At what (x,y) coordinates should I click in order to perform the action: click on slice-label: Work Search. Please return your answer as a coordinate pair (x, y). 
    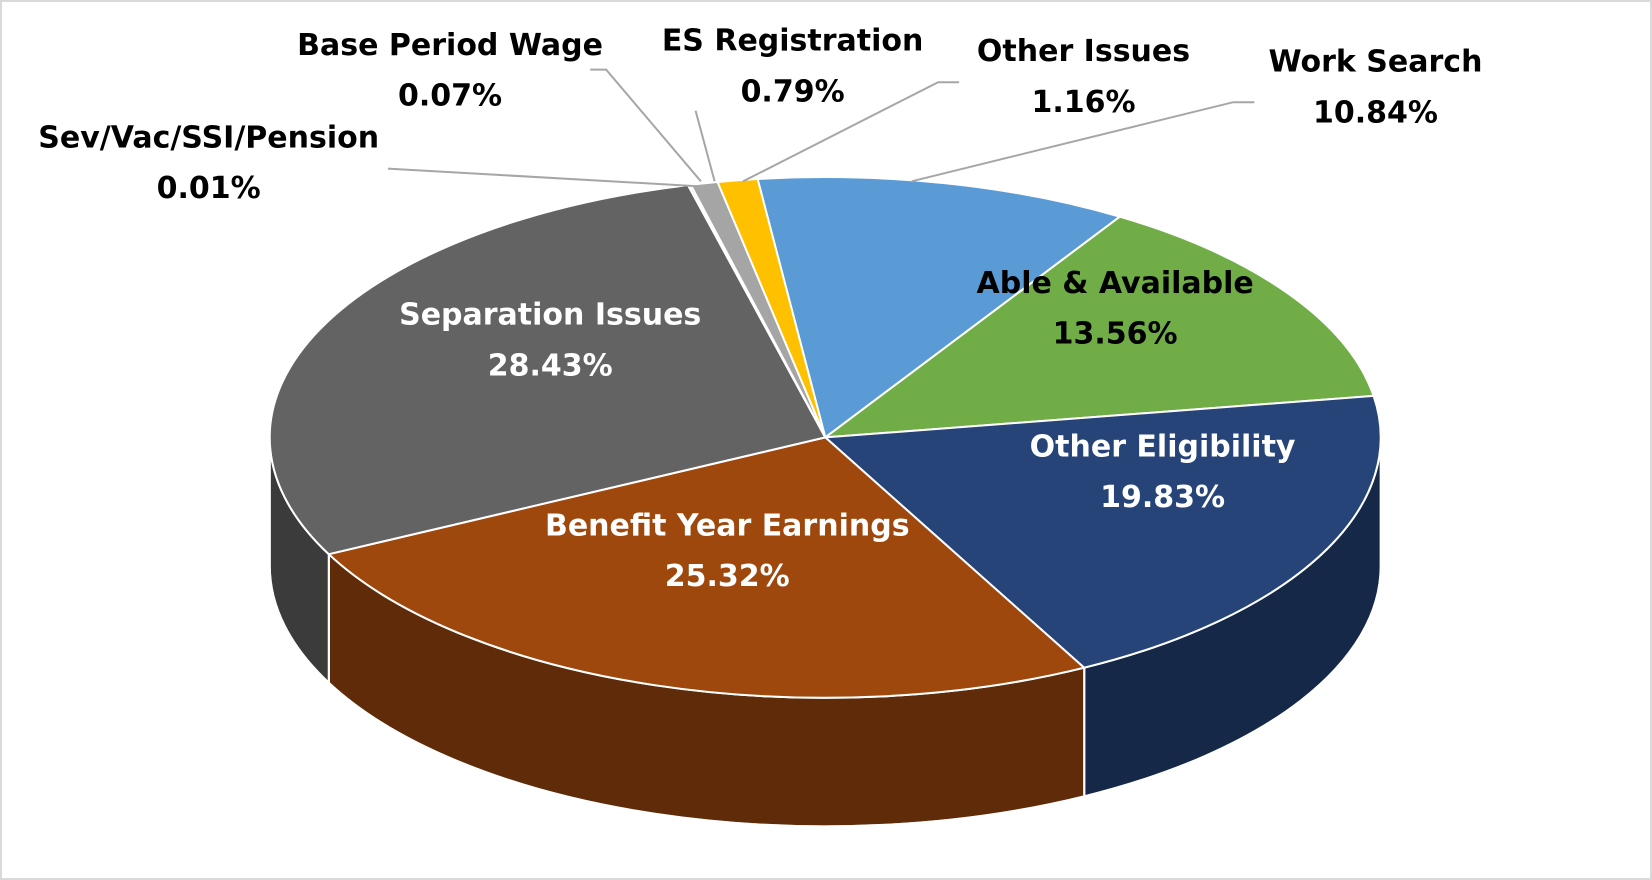
    Looking at the image, I should click on (1375, 62).